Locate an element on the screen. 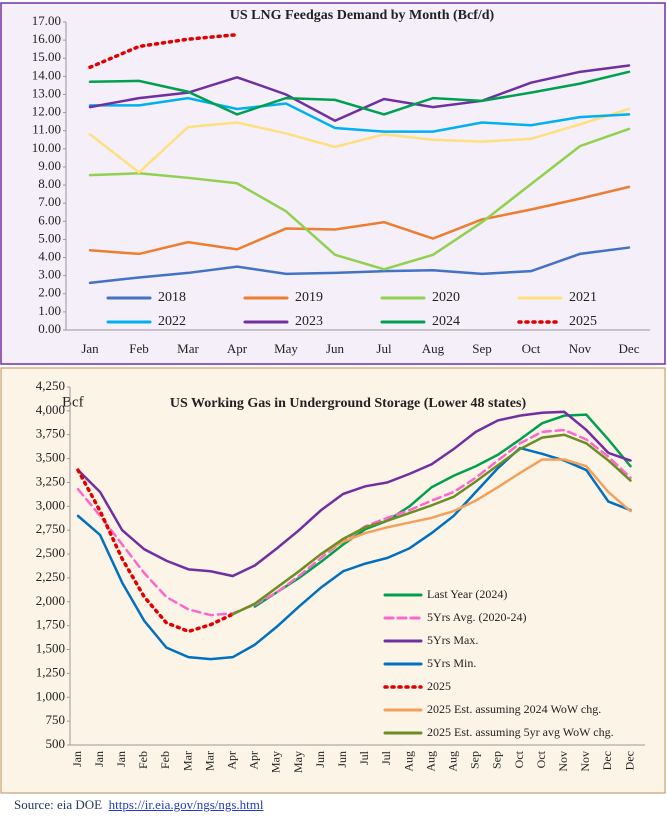 This screenshot has height=825, width=667. y-tick-label: 3.00 is located at coordinates (49, 274).